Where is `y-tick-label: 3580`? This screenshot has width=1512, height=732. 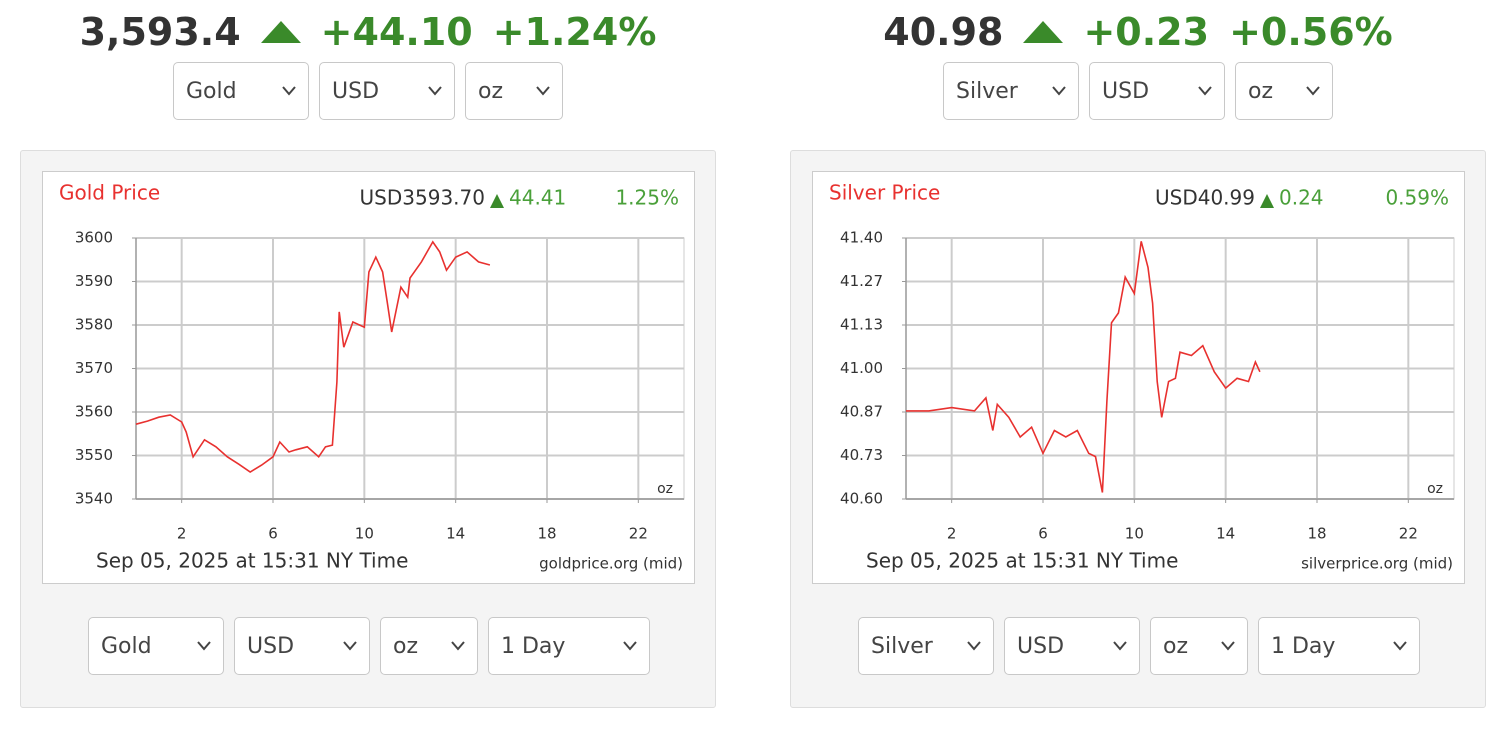 y-tick-label: 3580 is located at coordinates (94, 325).